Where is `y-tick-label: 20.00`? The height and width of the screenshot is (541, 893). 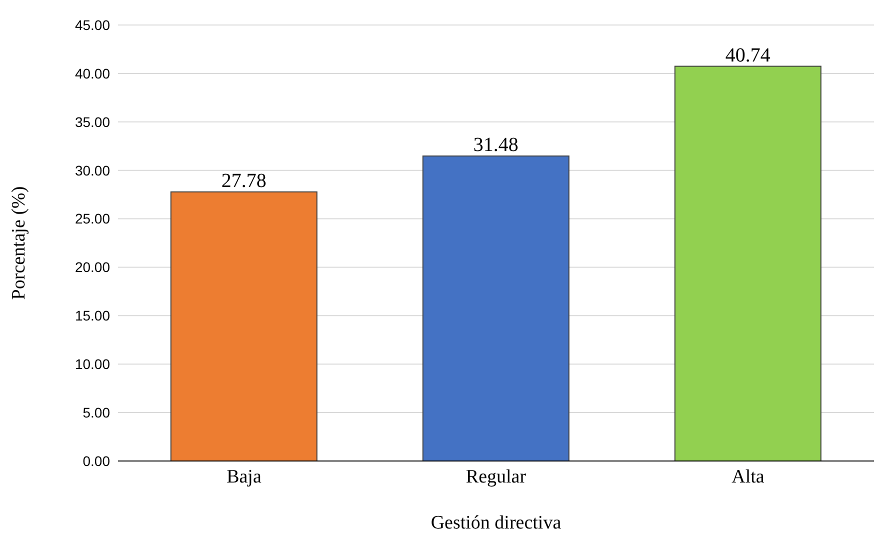
y-tick-label: 20.00 is located at coordinates (92, 267).